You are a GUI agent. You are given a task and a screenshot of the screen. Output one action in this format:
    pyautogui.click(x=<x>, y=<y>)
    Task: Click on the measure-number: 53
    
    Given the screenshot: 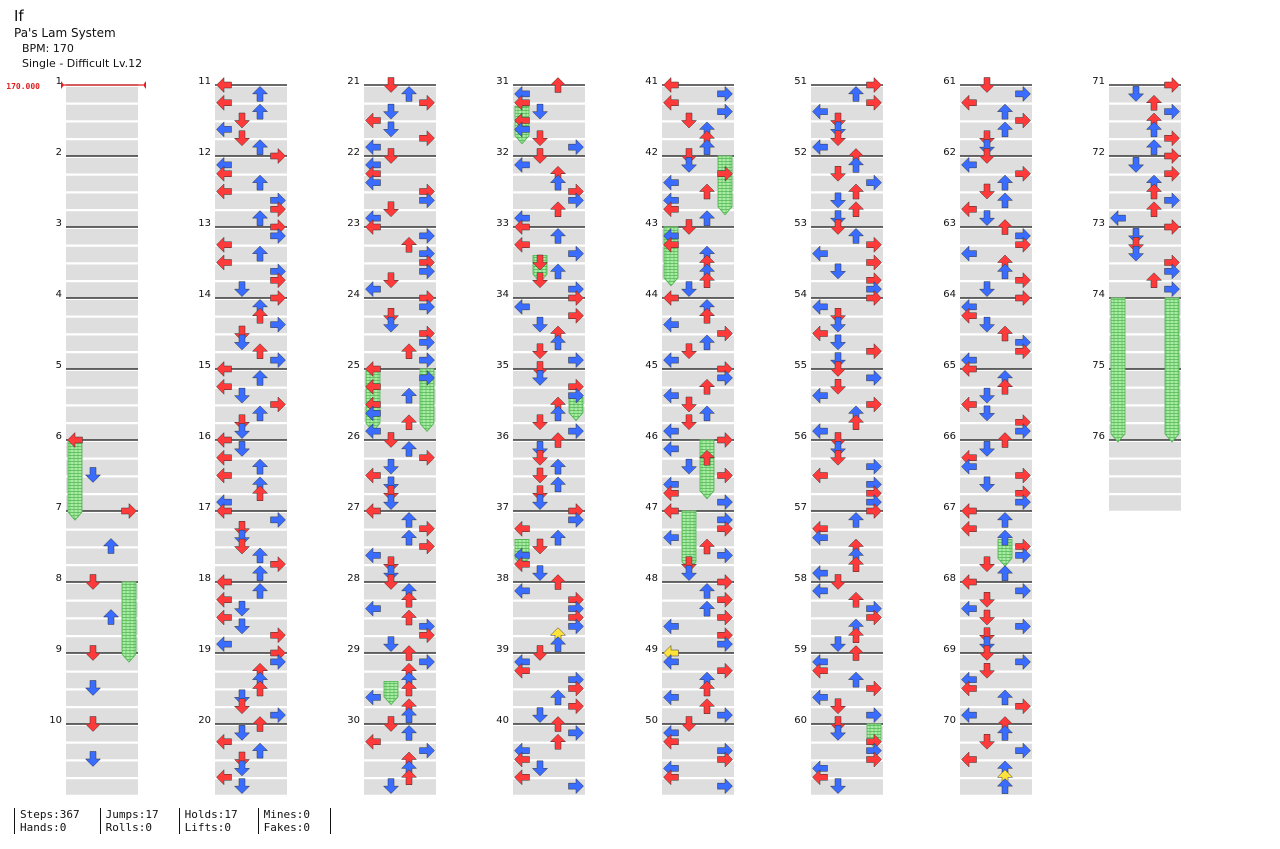 What is the action you would take?
    pyautogui.click(x=800, y=223)
    